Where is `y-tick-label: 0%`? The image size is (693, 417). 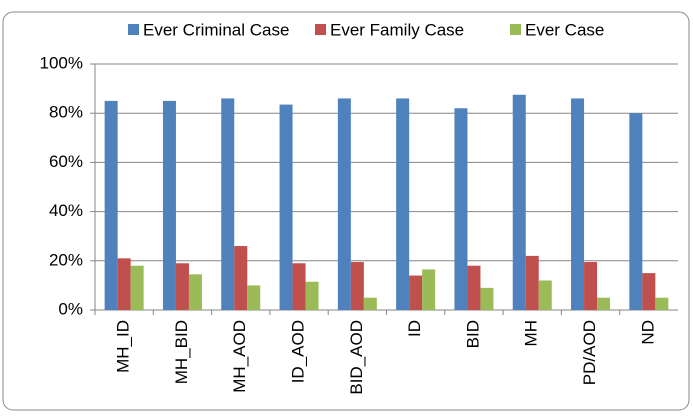
y-tick-label: 0% is located at coordinates (70, 308).